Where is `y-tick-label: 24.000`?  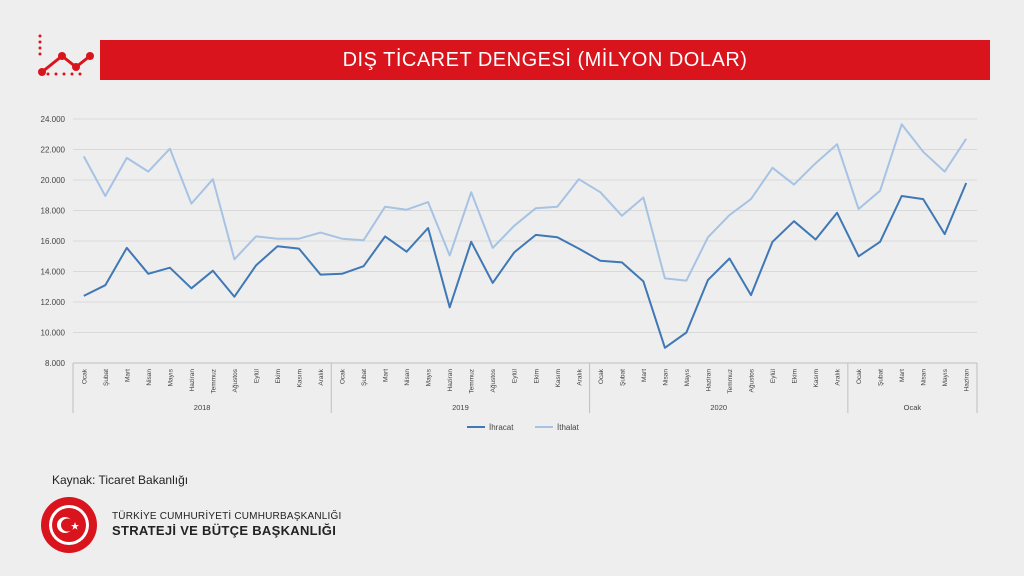 y-tick-label: 24.000 is located at coordinates (53, 119).